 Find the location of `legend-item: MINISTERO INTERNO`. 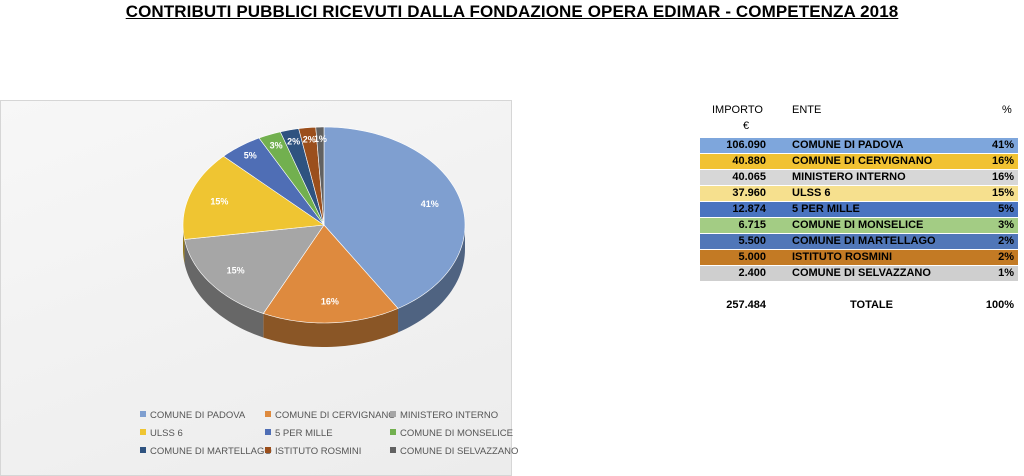

legend-item: MINISTERO INTERNO is located at coordinates (444, 416).